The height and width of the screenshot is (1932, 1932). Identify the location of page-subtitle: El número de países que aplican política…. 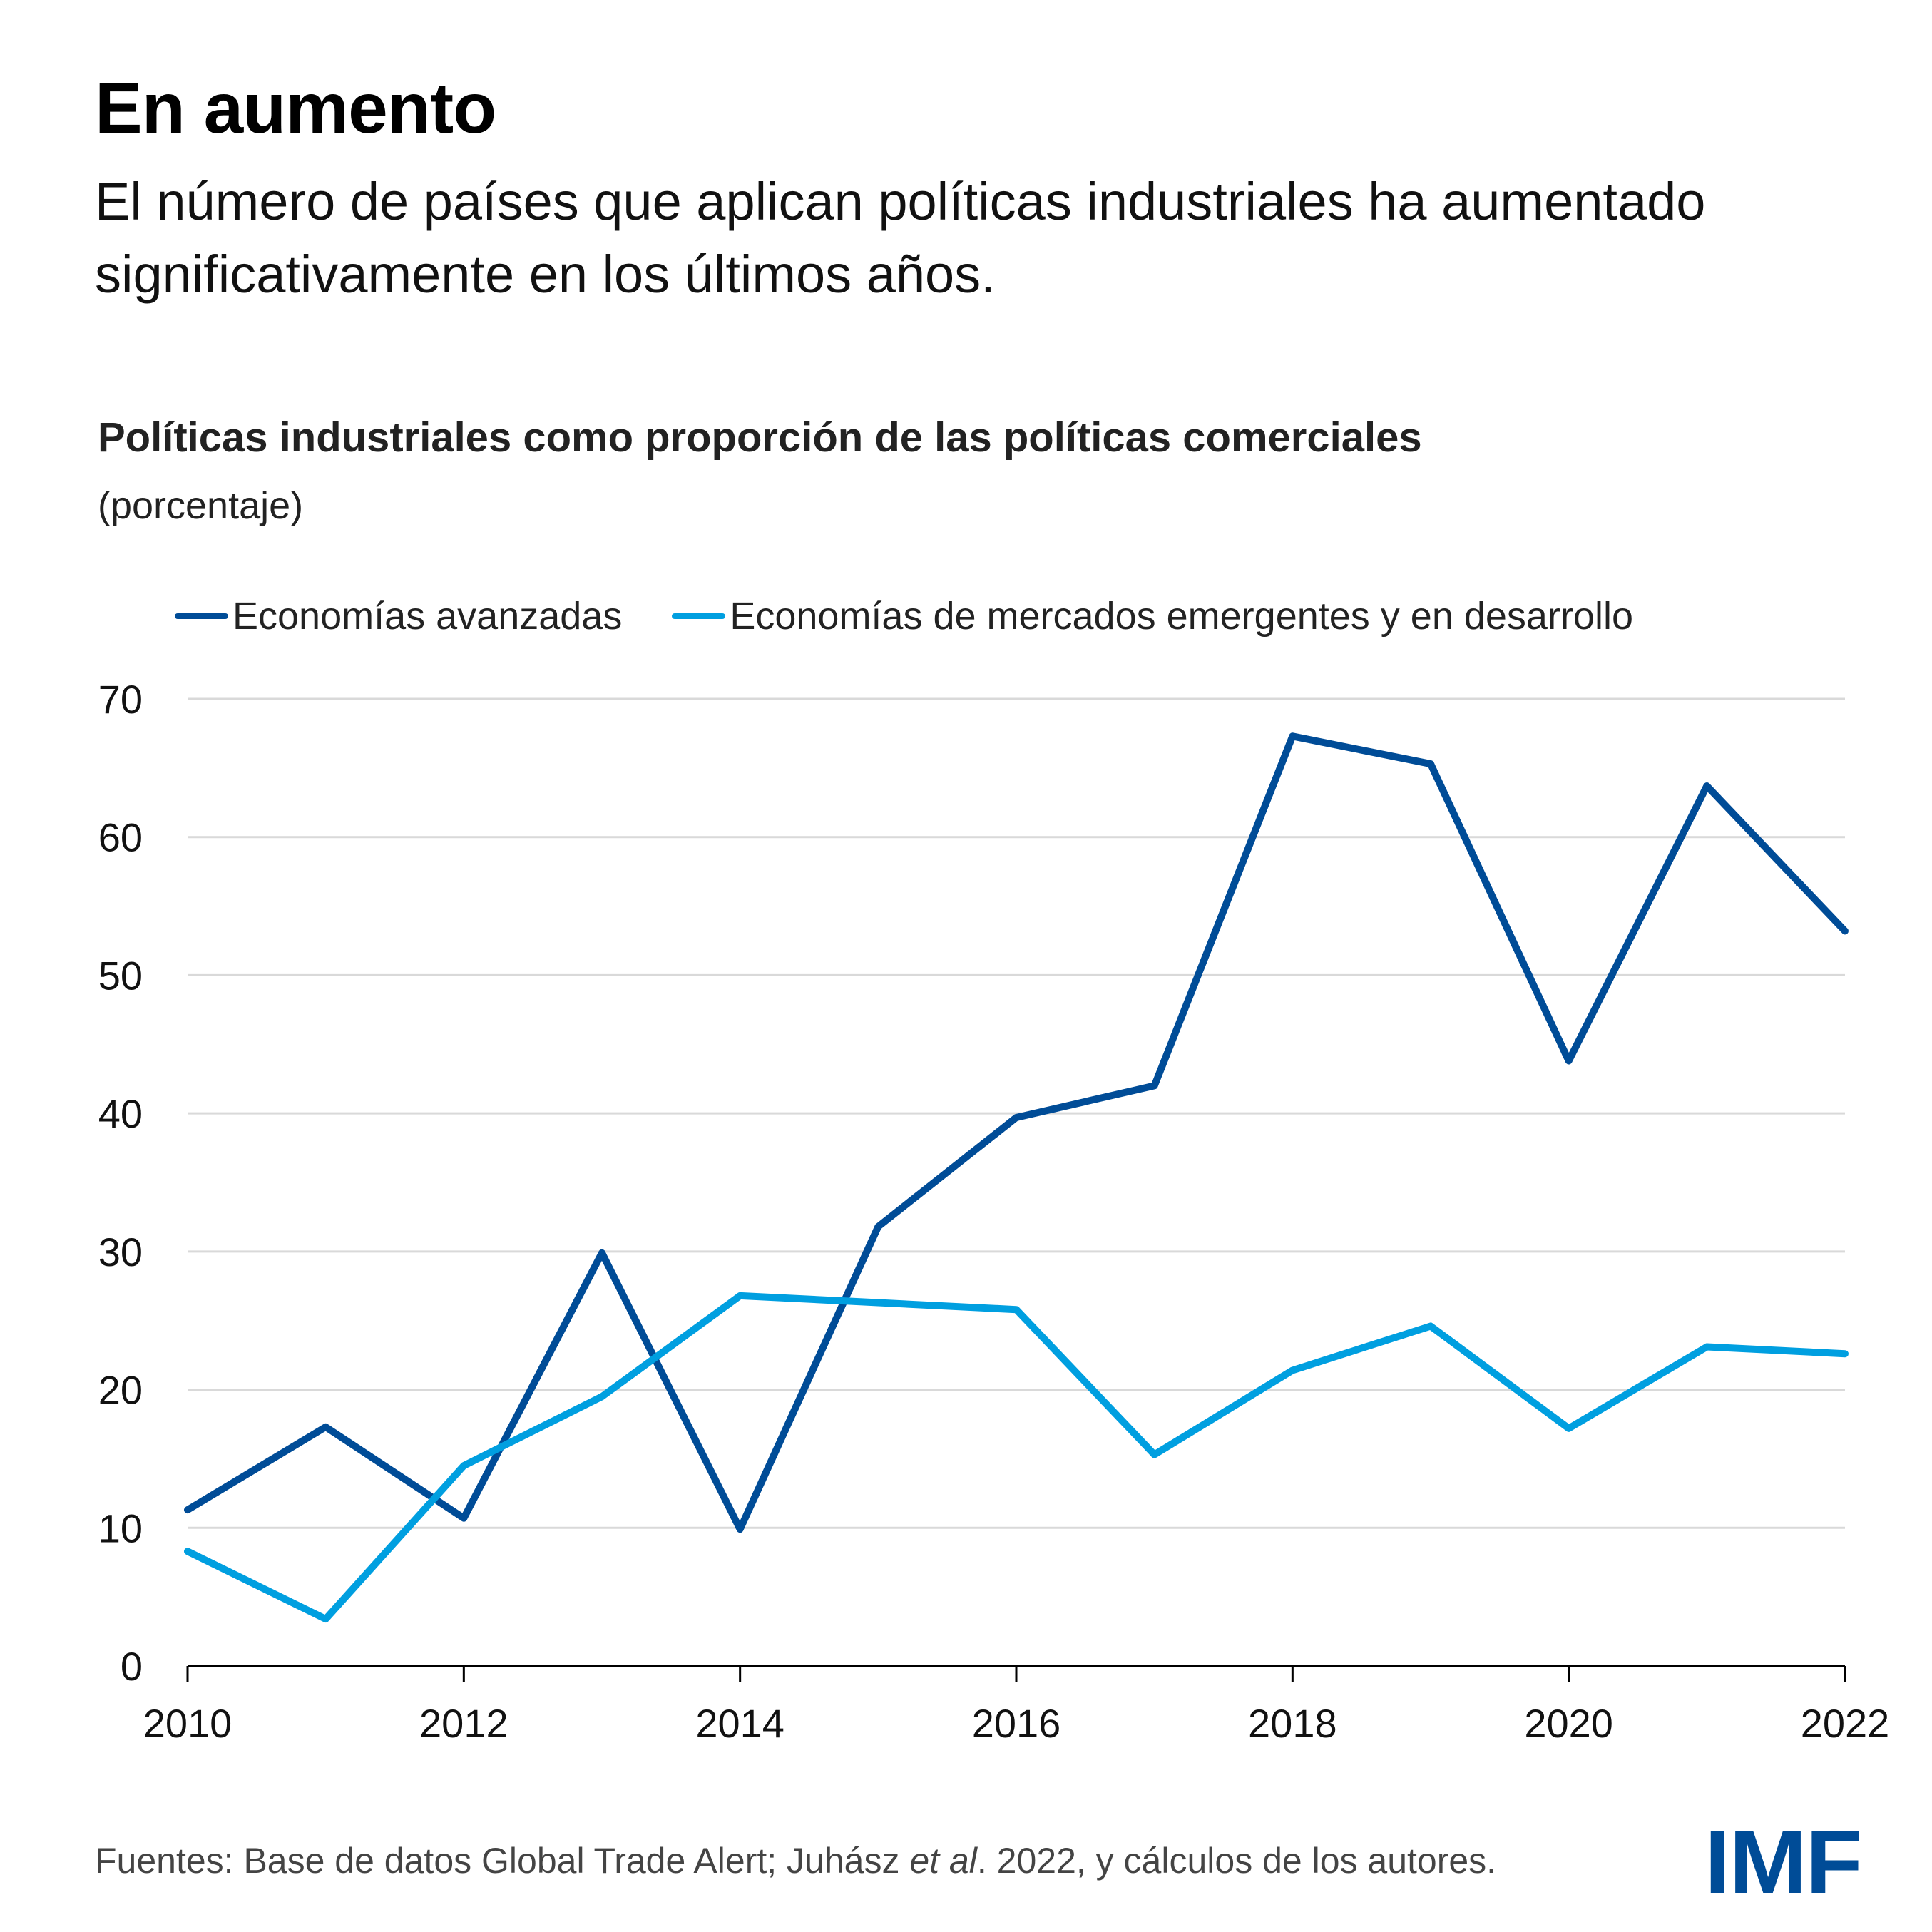
(901, 238).